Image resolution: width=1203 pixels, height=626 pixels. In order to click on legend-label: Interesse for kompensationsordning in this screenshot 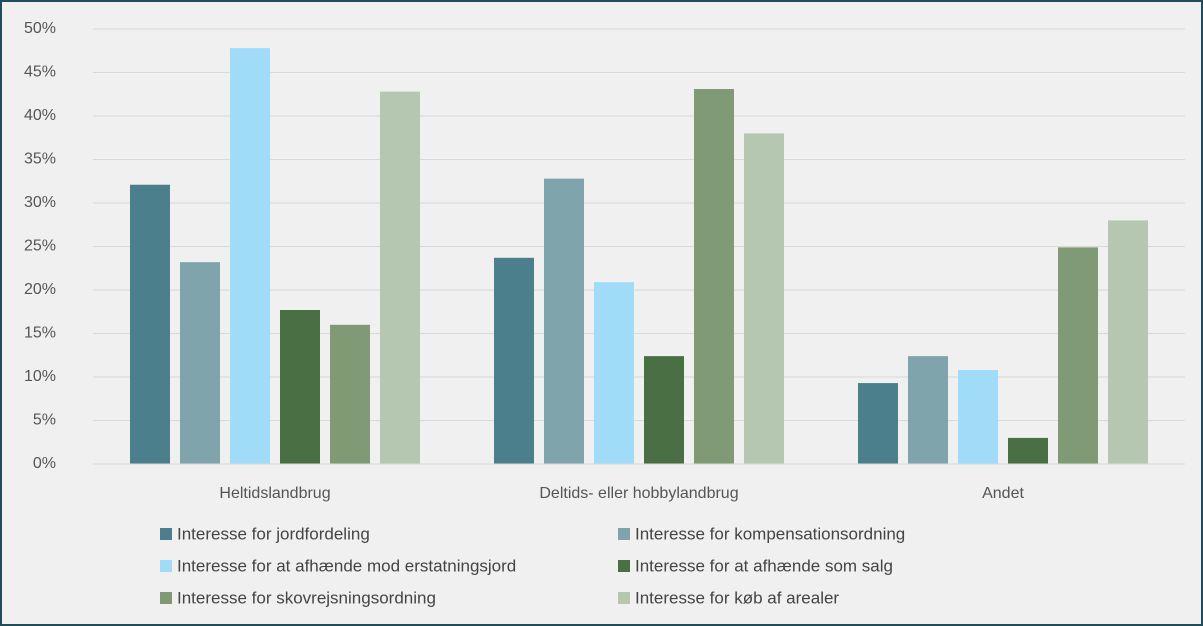, I will do `click(770, 533)`.